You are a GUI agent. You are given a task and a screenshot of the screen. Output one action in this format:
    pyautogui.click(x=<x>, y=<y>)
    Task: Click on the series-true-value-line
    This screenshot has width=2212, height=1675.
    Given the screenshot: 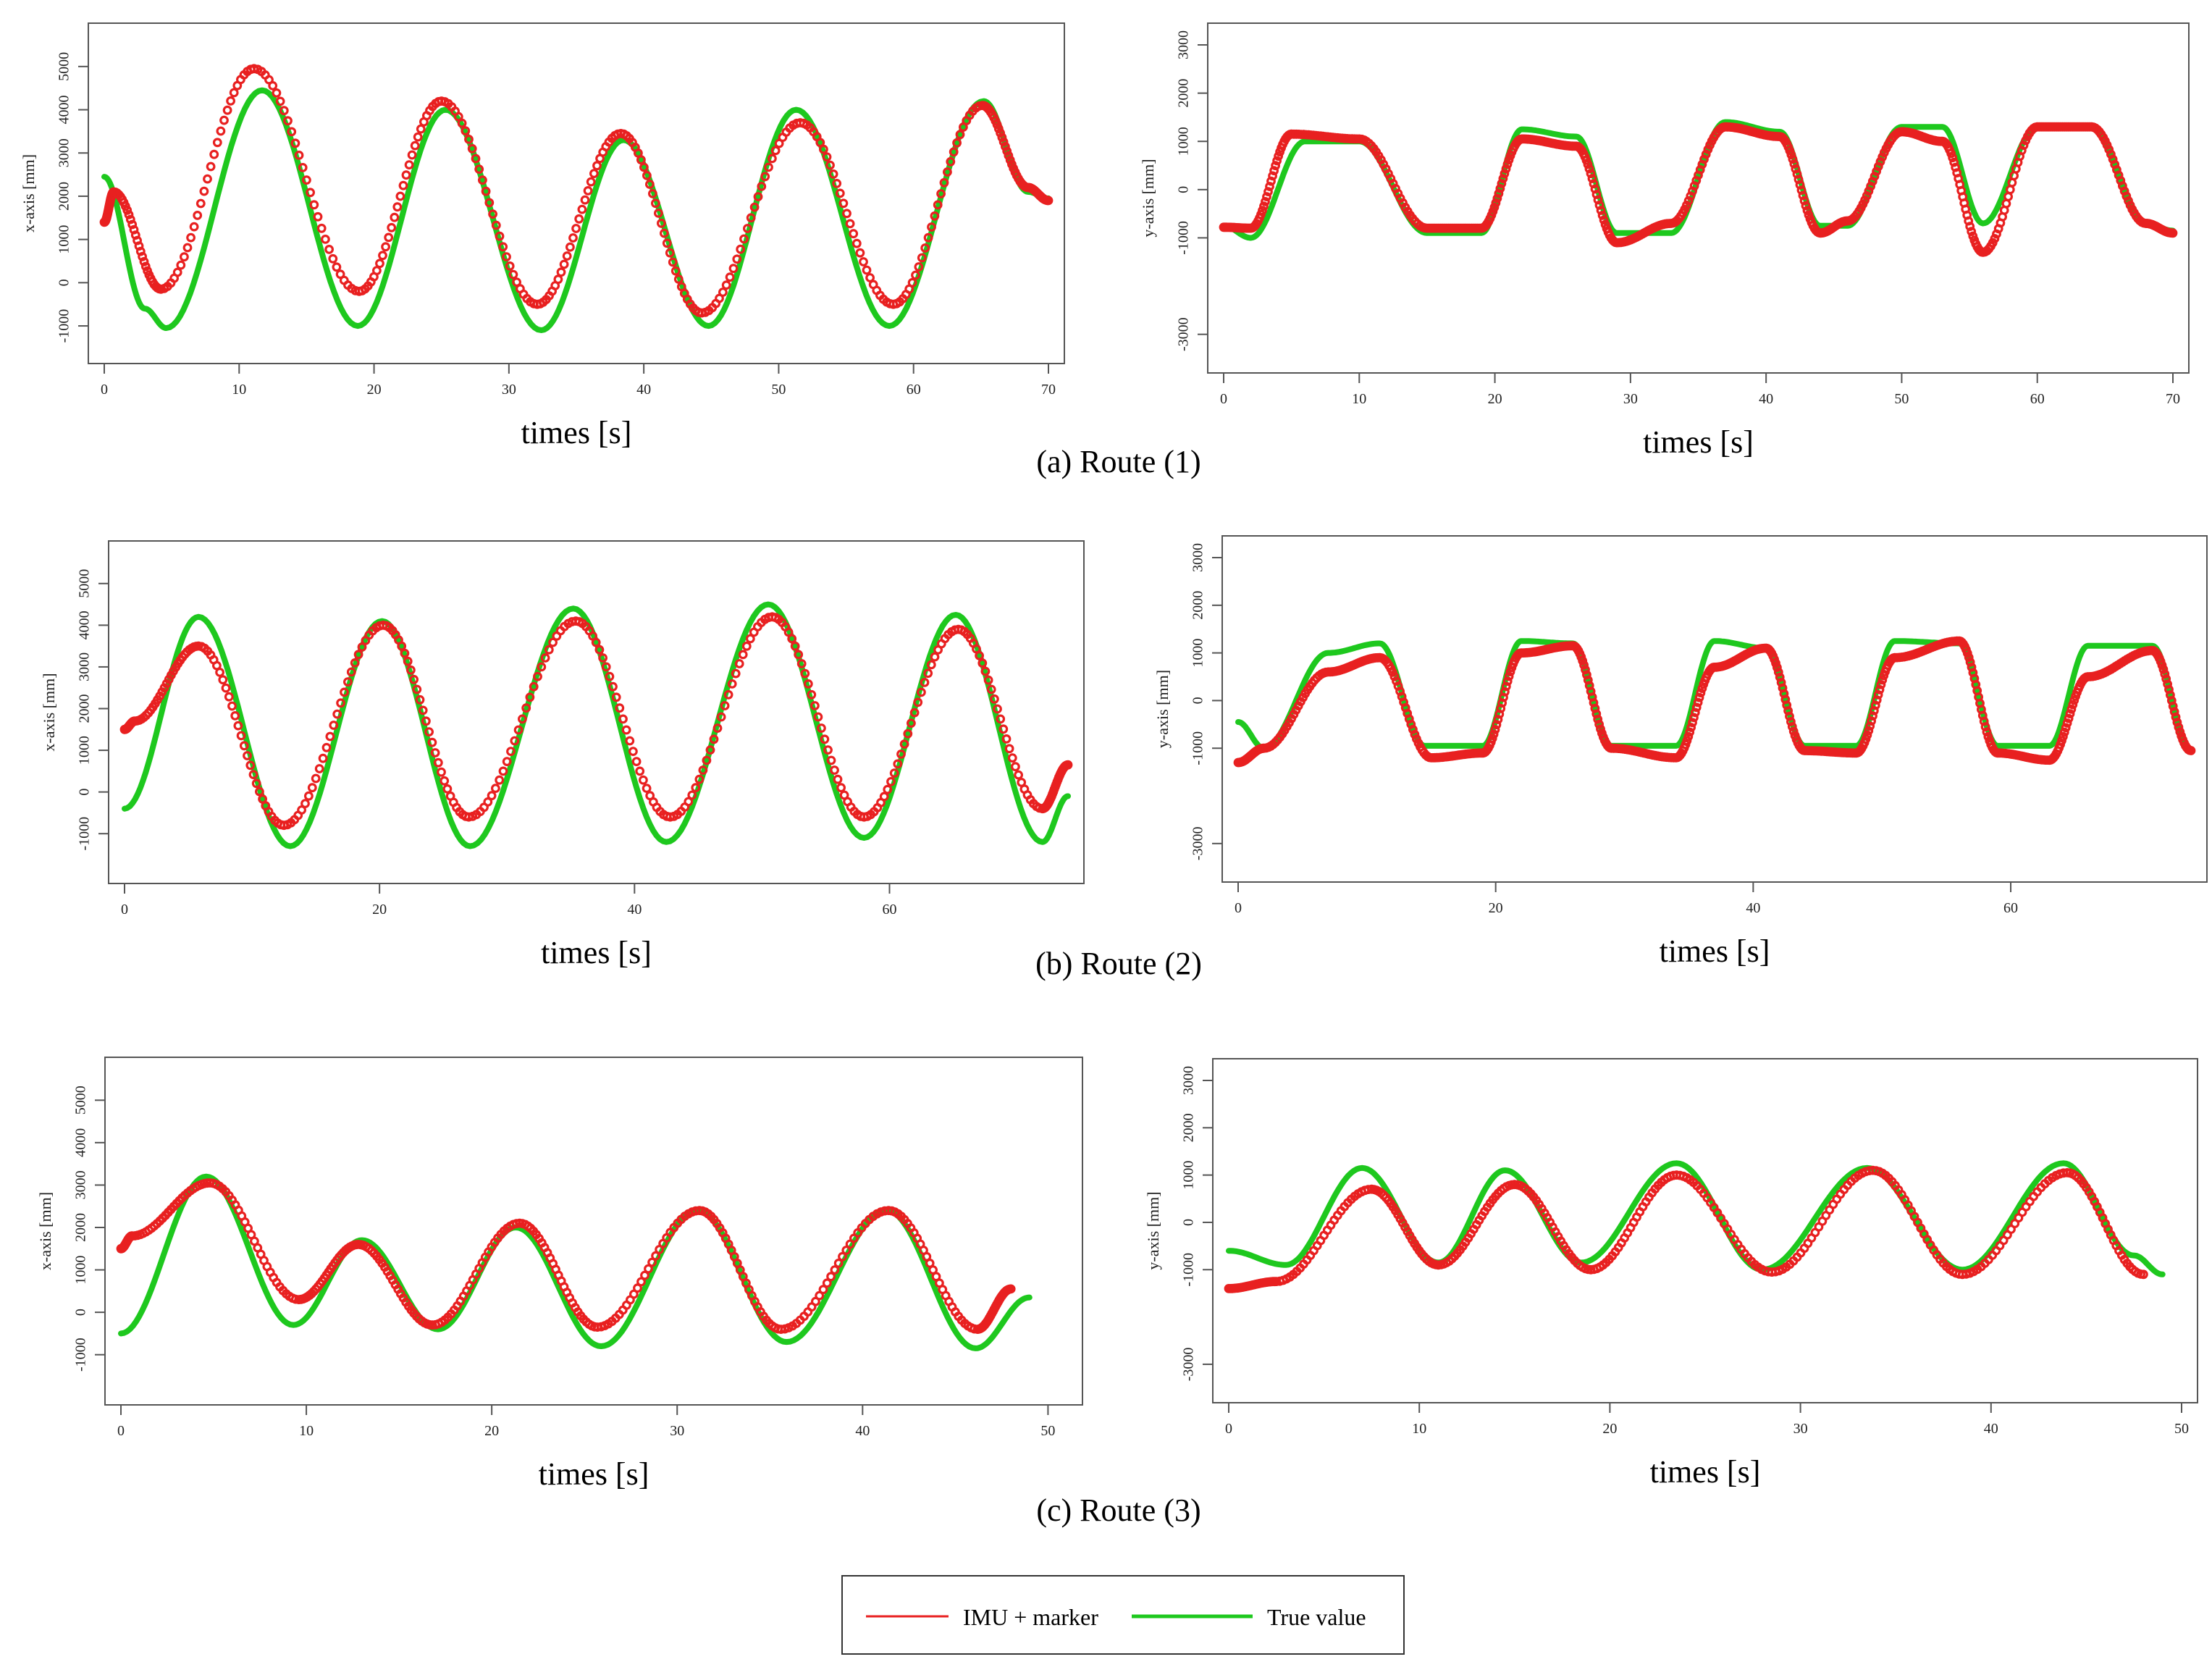 What is the action you would take?
    pyautogui.click(x=575, y=1262)
    